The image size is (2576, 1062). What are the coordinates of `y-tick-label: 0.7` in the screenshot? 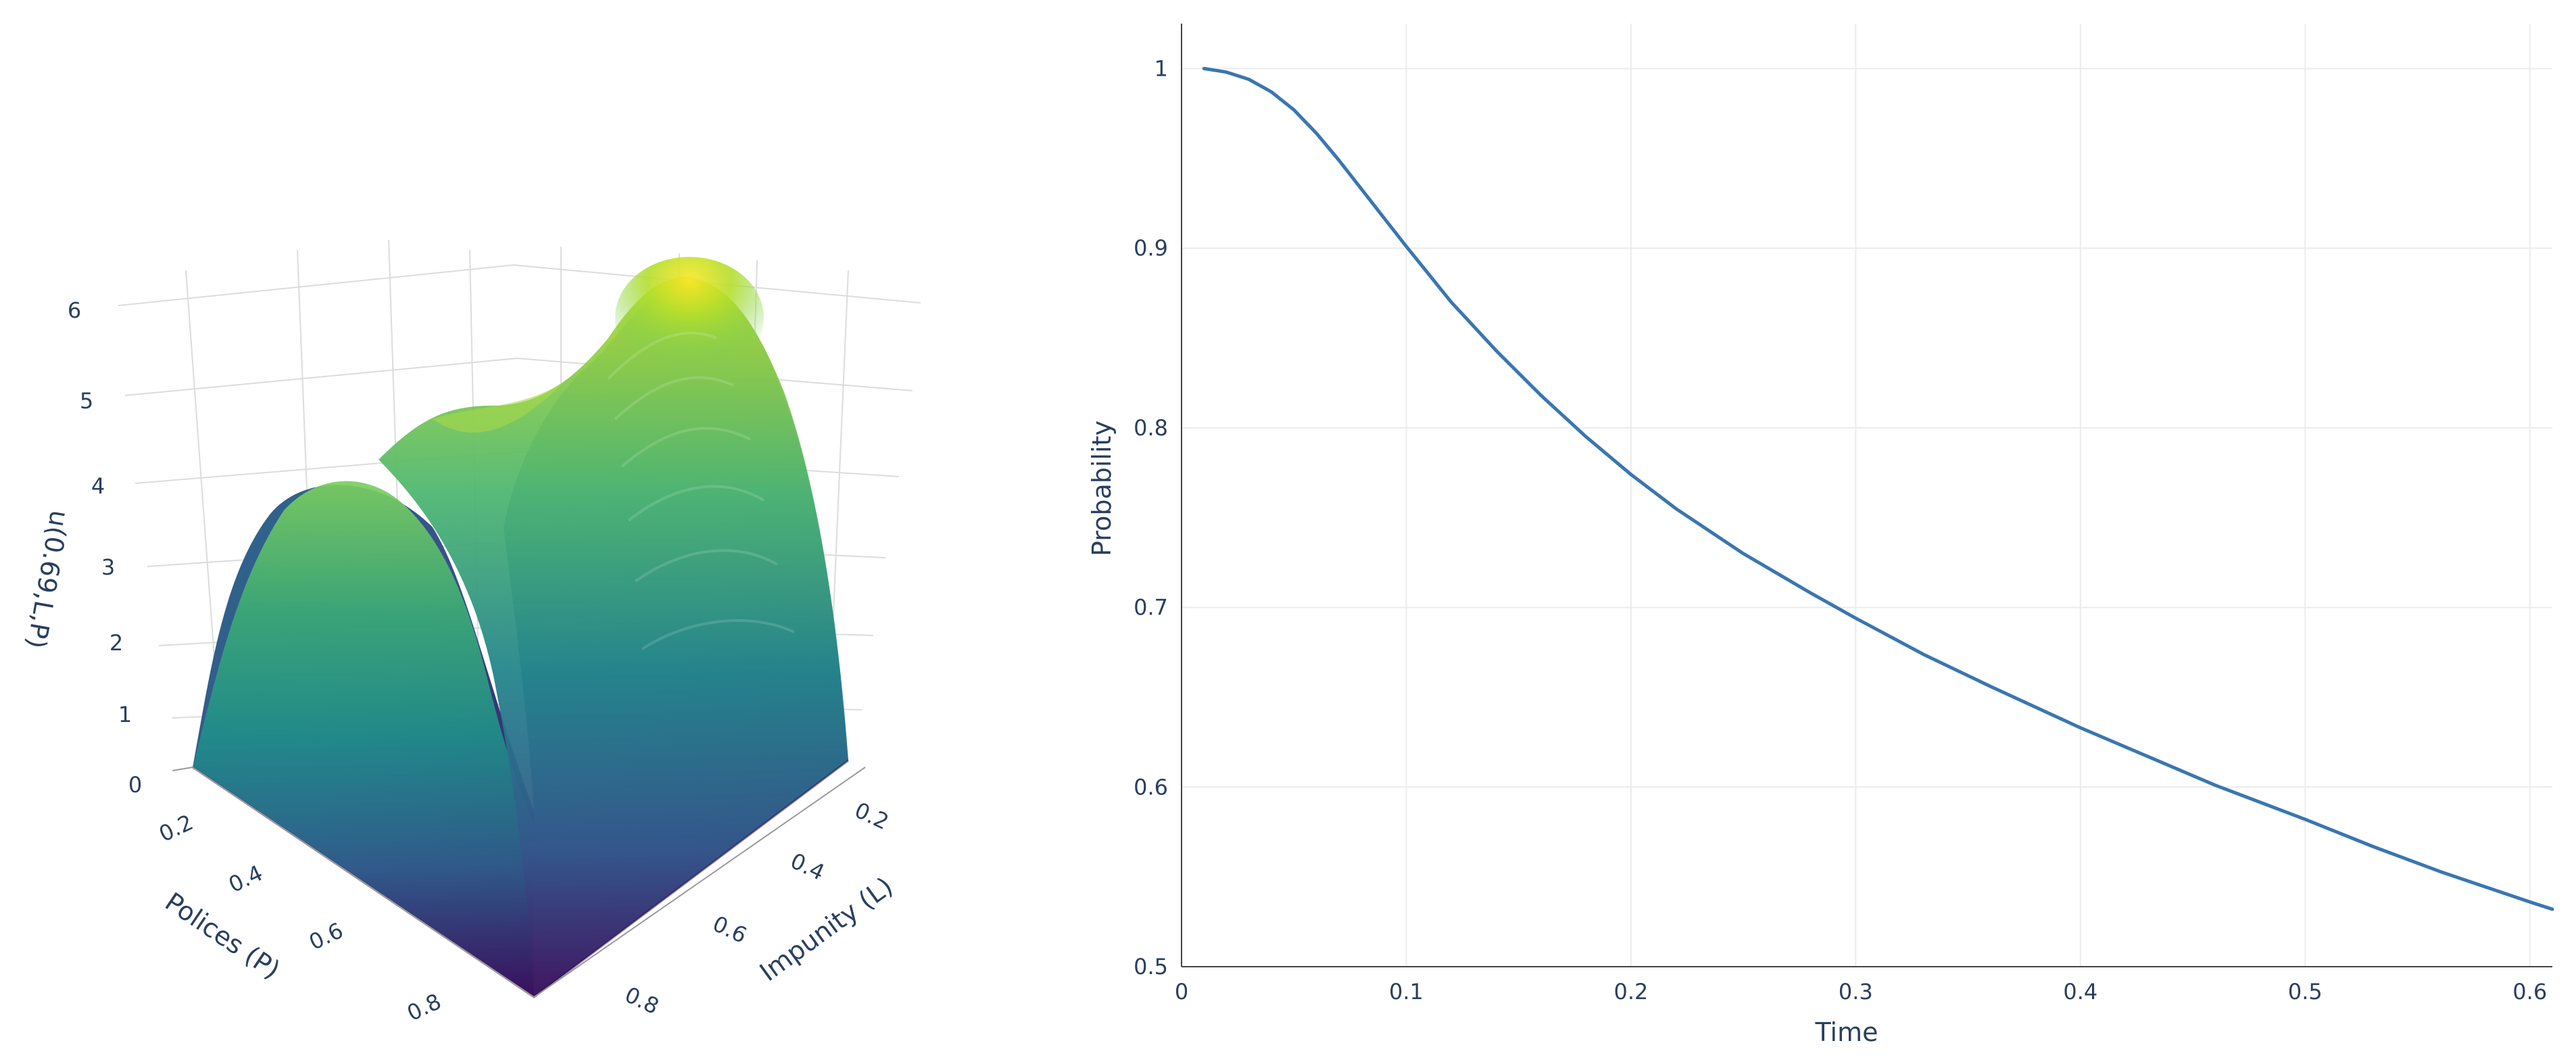 It's located at (1151, 608).